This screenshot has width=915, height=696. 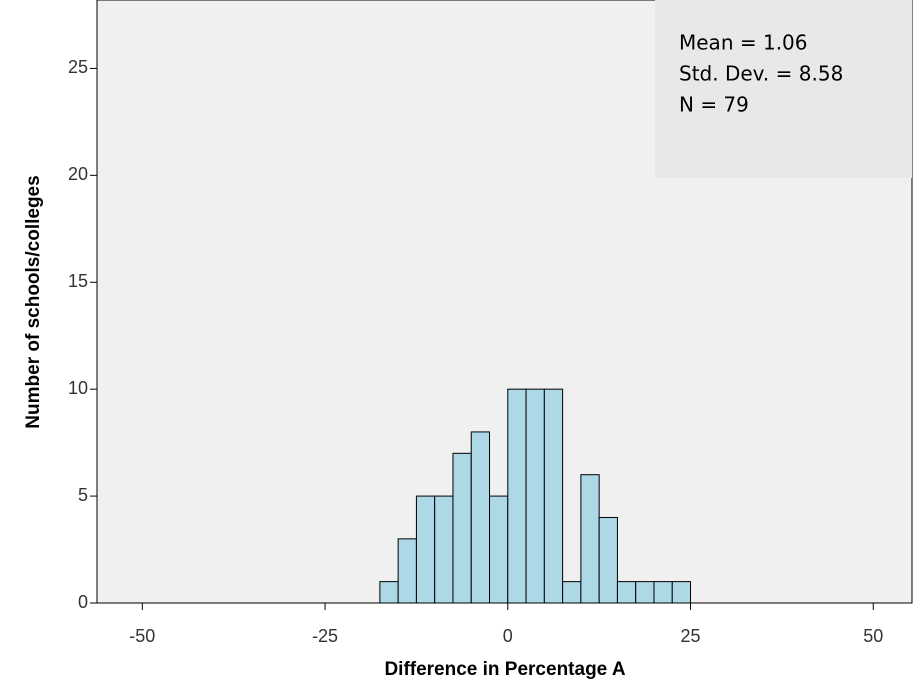 What do you see at coordinates (761, 74) in the screenshot?
I see `stats-annotation: Std. Dev. = 8.58` at bounding box center [761, 74].